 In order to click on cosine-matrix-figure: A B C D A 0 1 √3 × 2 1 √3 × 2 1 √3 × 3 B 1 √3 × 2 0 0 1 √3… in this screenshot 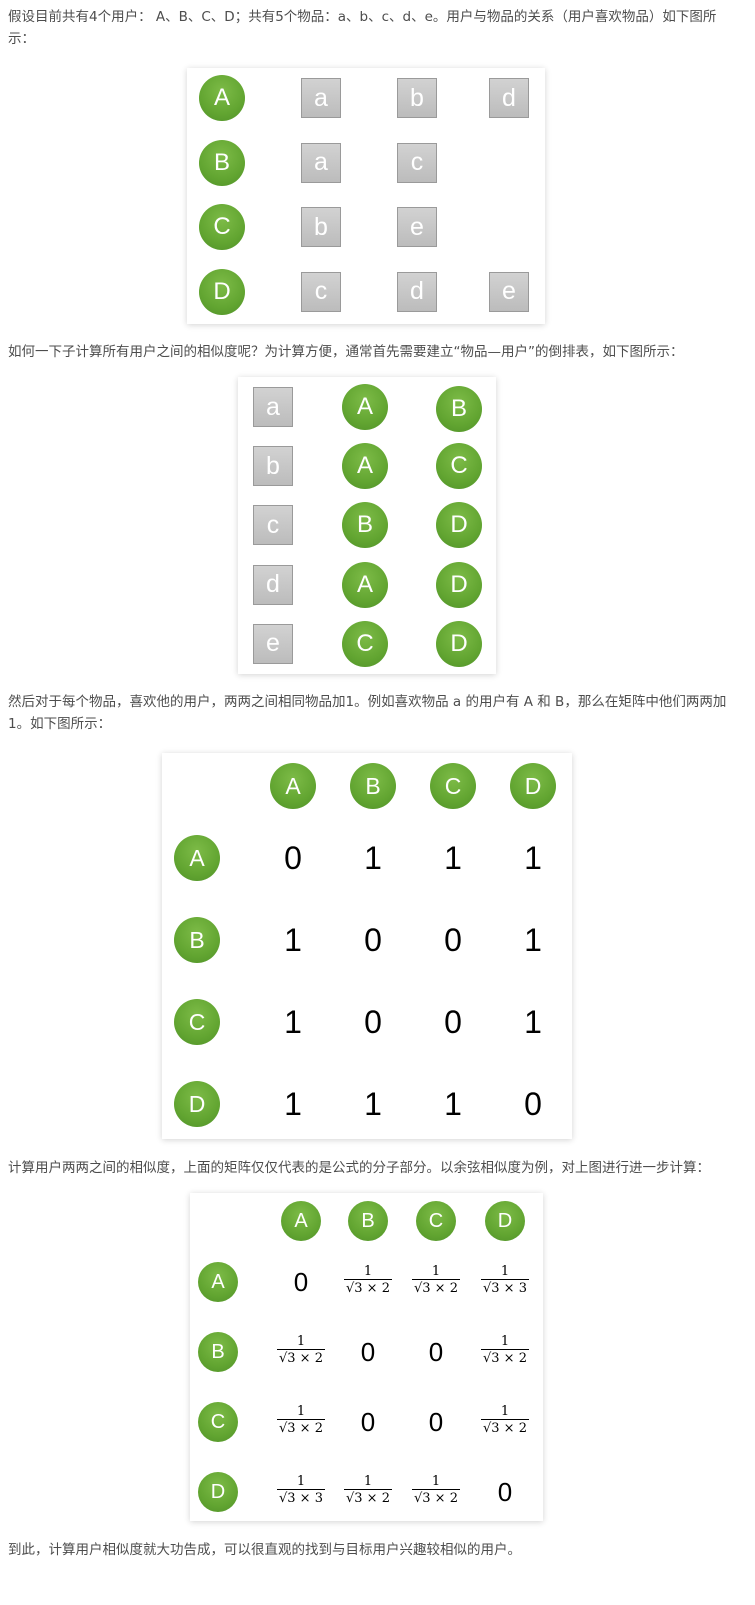, I will do `click(366, 1357)`.